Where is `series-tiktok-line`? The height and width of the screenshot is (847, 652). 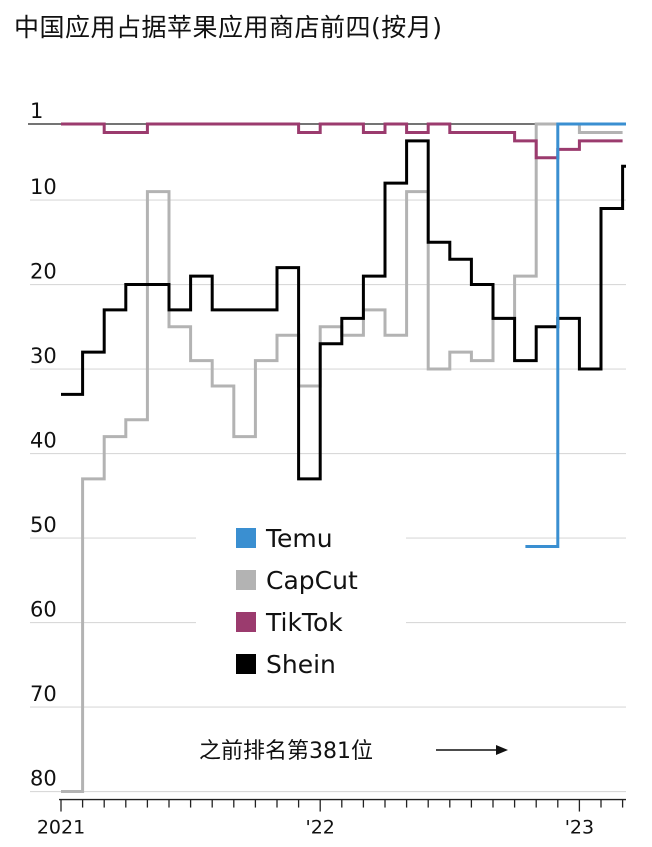
series-tiktok-line is located at coordinates (342, 141).